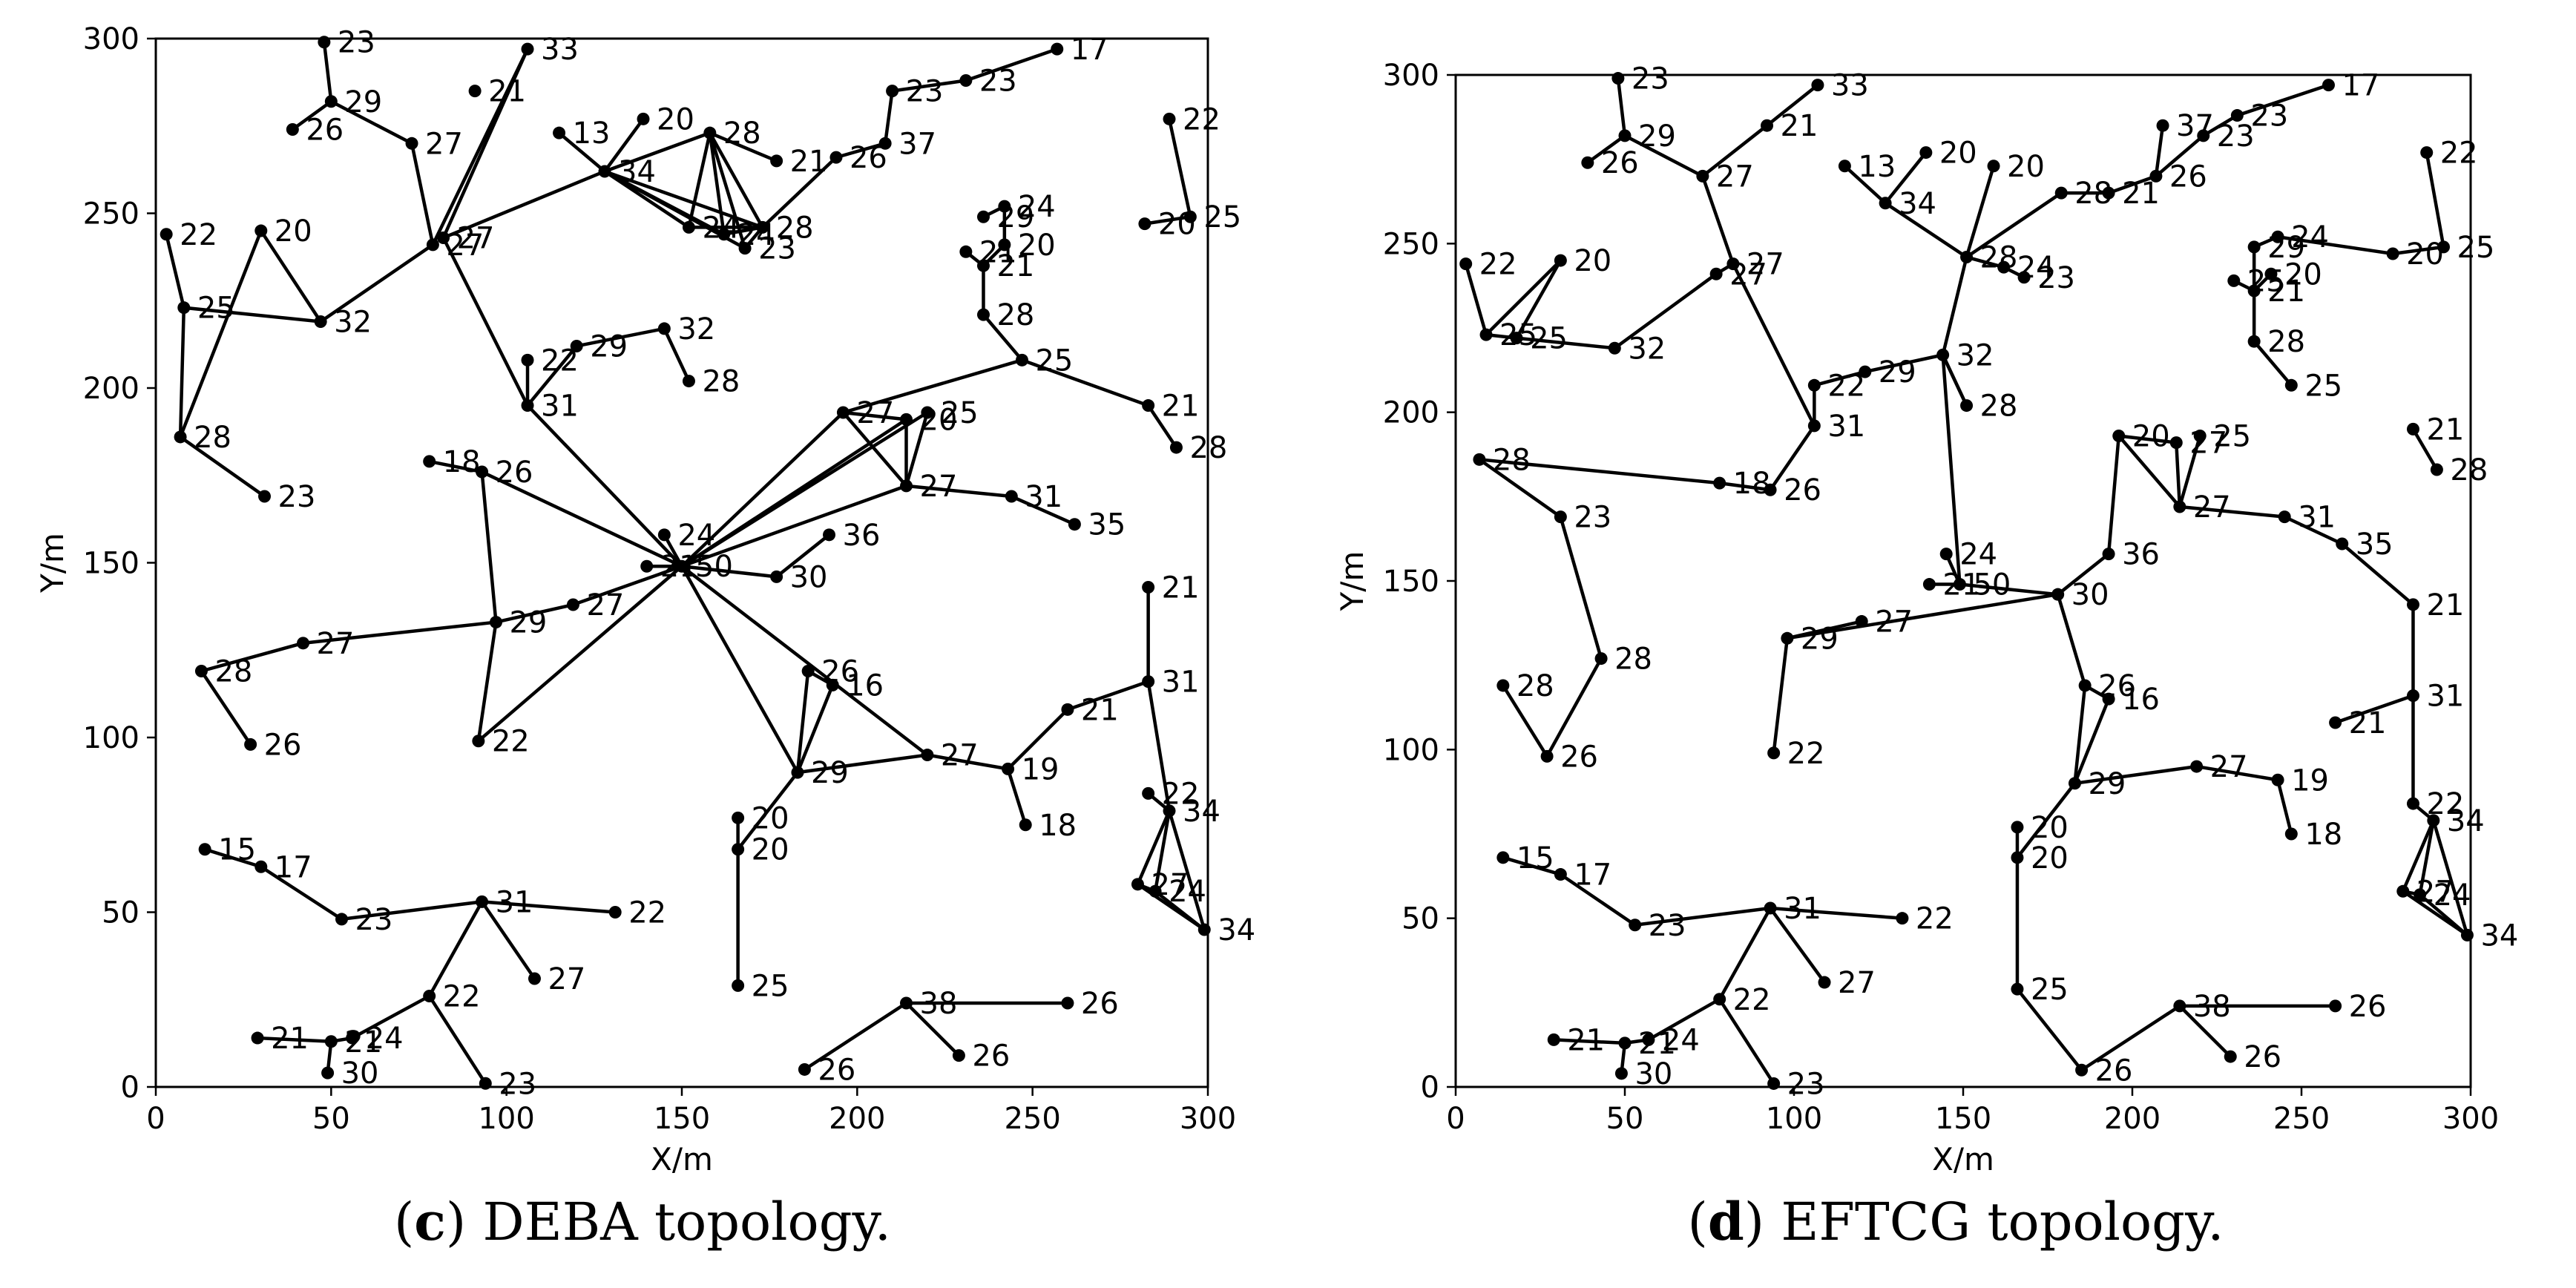  What do you see at coordinates (2232, 436) in the screenshot?
I see `node-label: 25` at bounding box center [2232, 436].